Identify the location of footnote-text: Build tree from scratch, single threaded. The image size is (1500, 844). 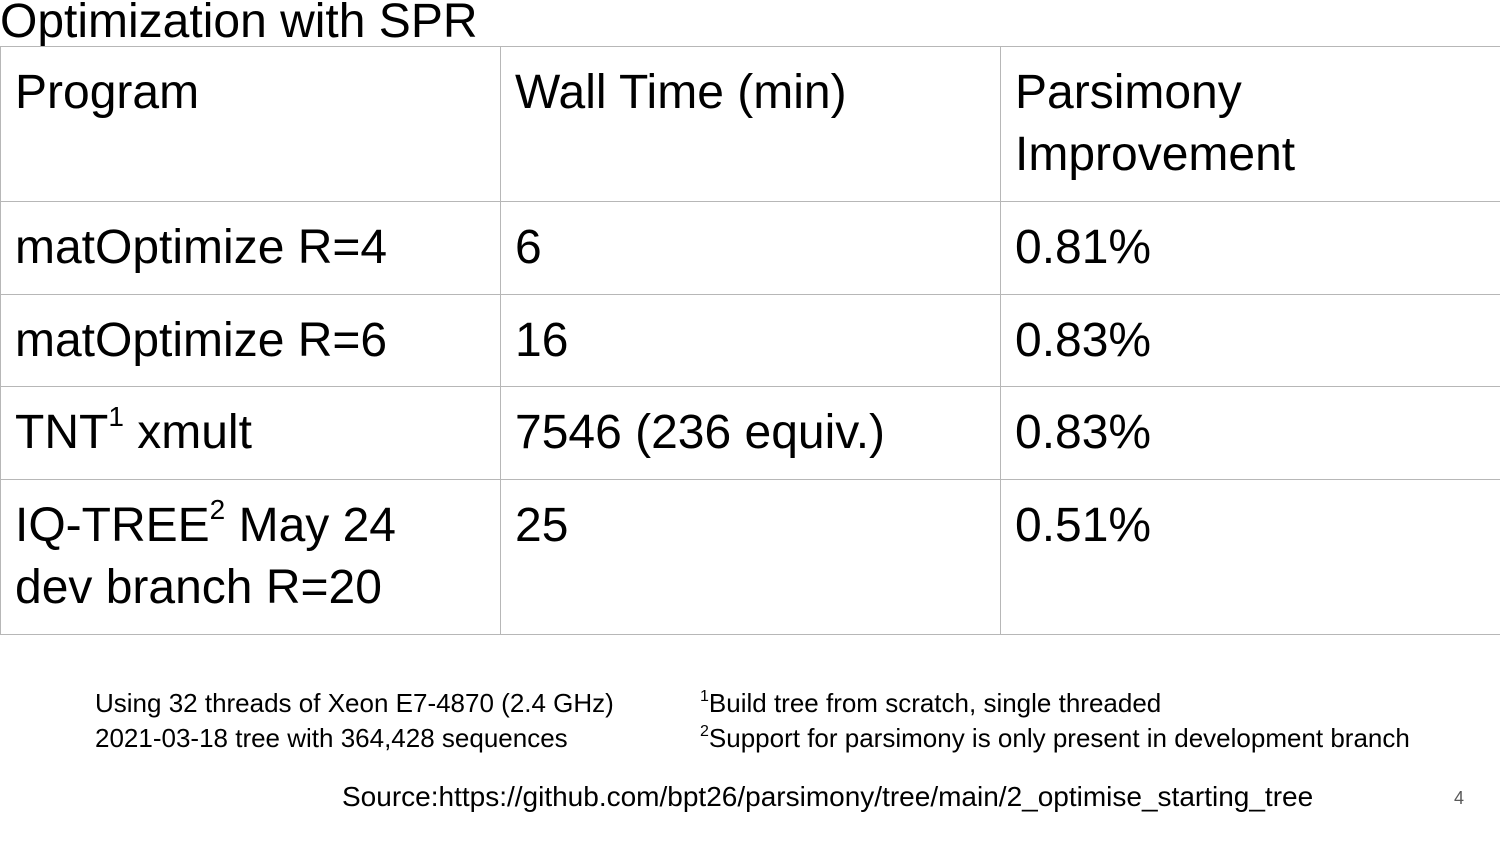
(935, 703).